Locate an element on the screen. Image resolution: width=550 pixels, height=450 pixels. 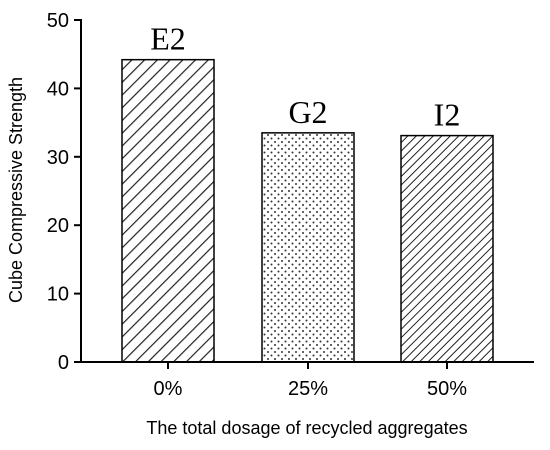
bar-i2 is located at coordinates (447, 248).